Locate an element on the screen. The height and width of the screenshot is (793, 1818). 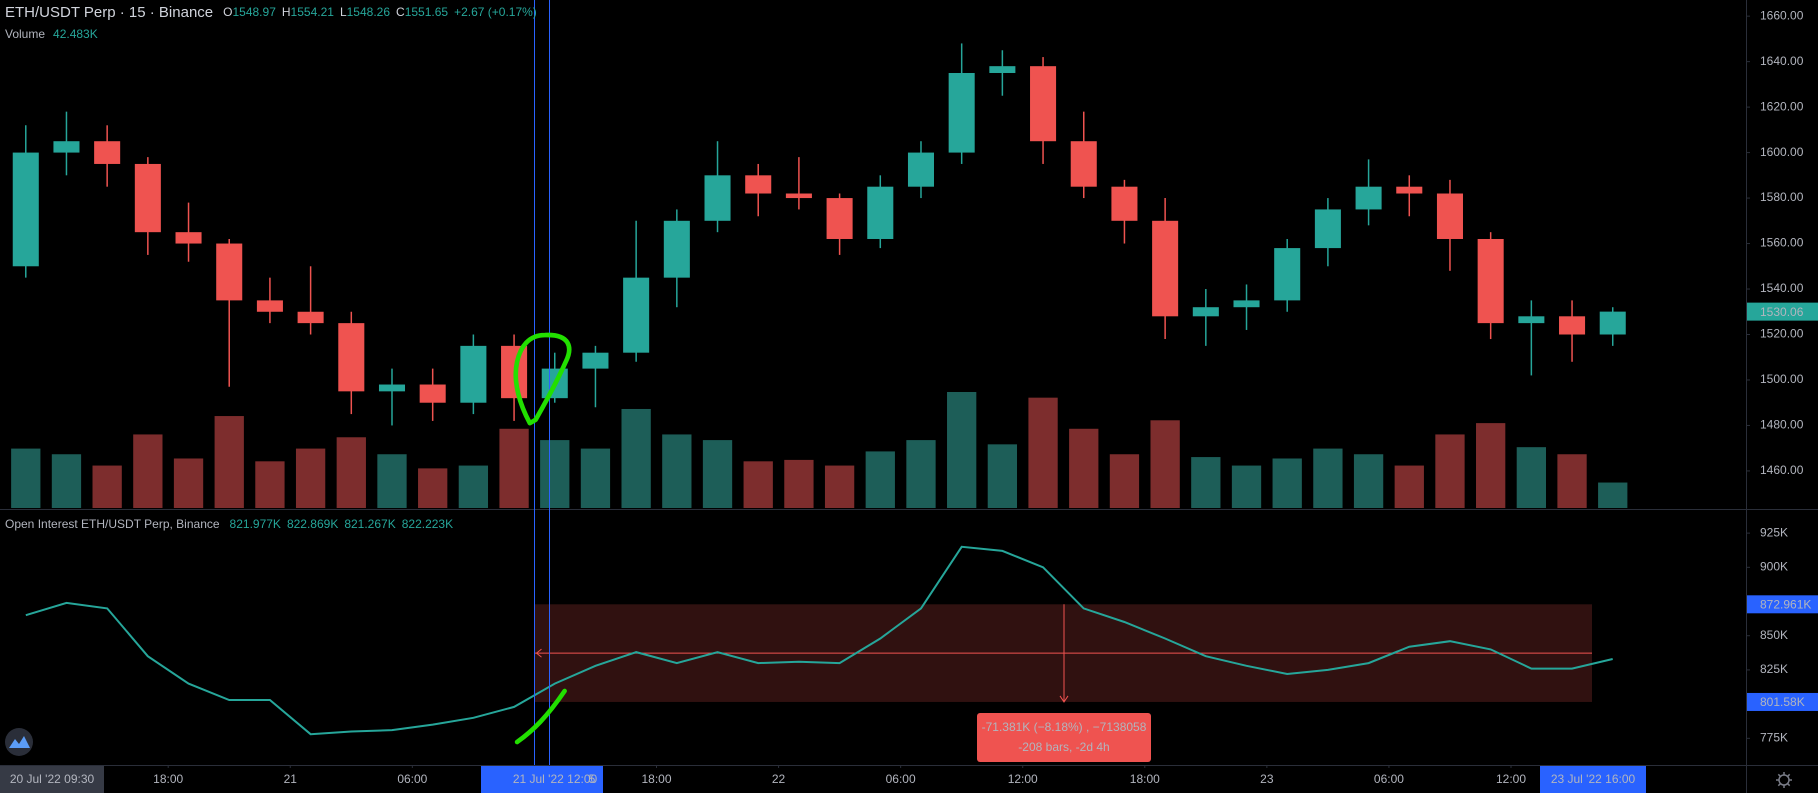
gear-teeth is located at coordinates (1784, 780).